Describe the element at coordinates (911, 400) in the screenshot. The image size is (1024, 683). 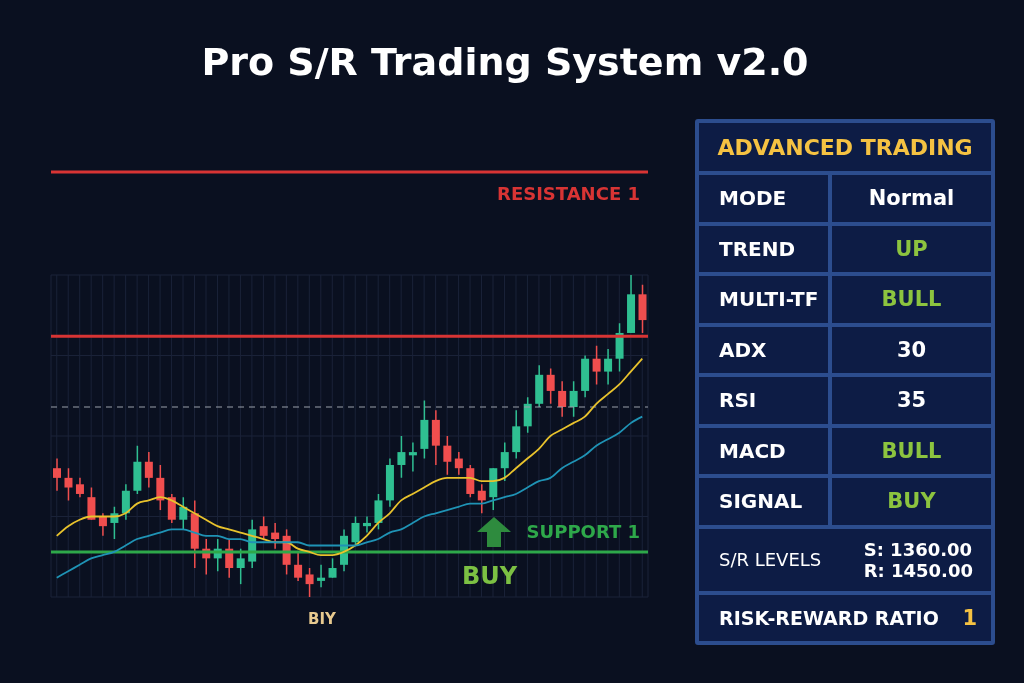
I see `text: 35` at that location.